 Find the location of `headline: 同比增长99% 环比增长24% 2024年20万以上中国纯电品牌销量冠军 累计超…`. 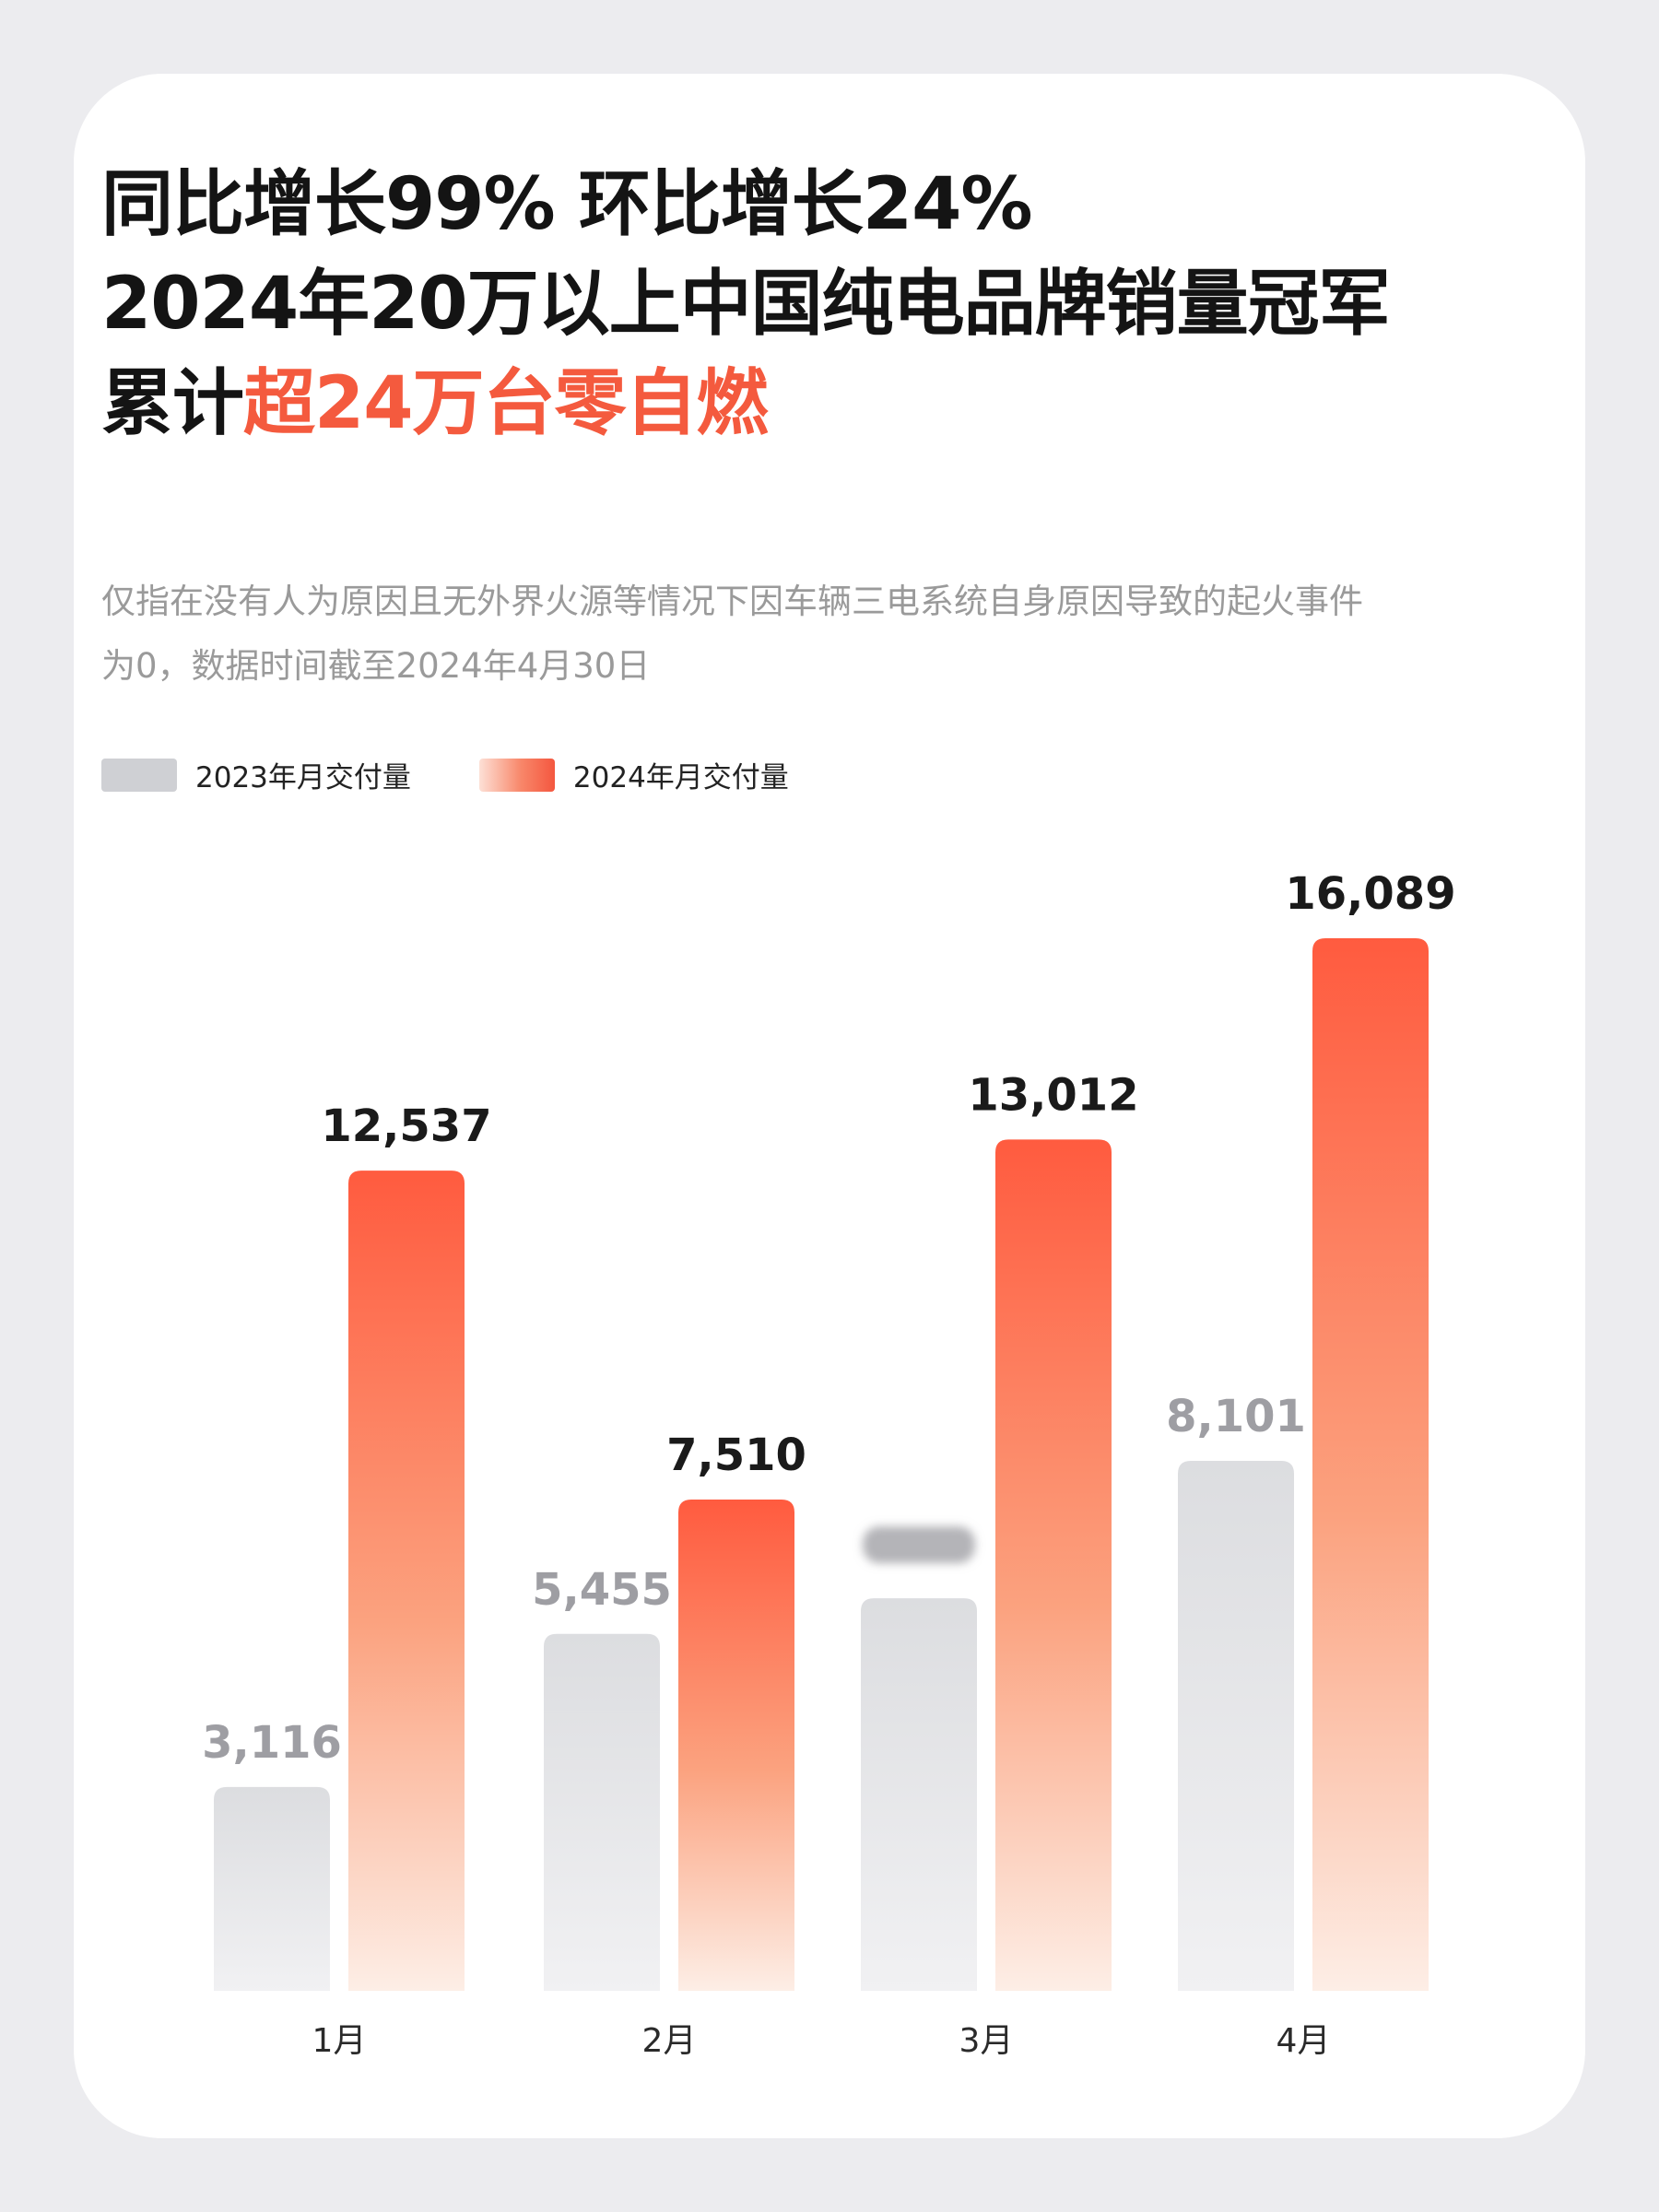

headline: 同比增长99% 环比增长24% 2024年20万以上中国纯电品牌销量冠军 累计超… is located at coordinates (774, 304).